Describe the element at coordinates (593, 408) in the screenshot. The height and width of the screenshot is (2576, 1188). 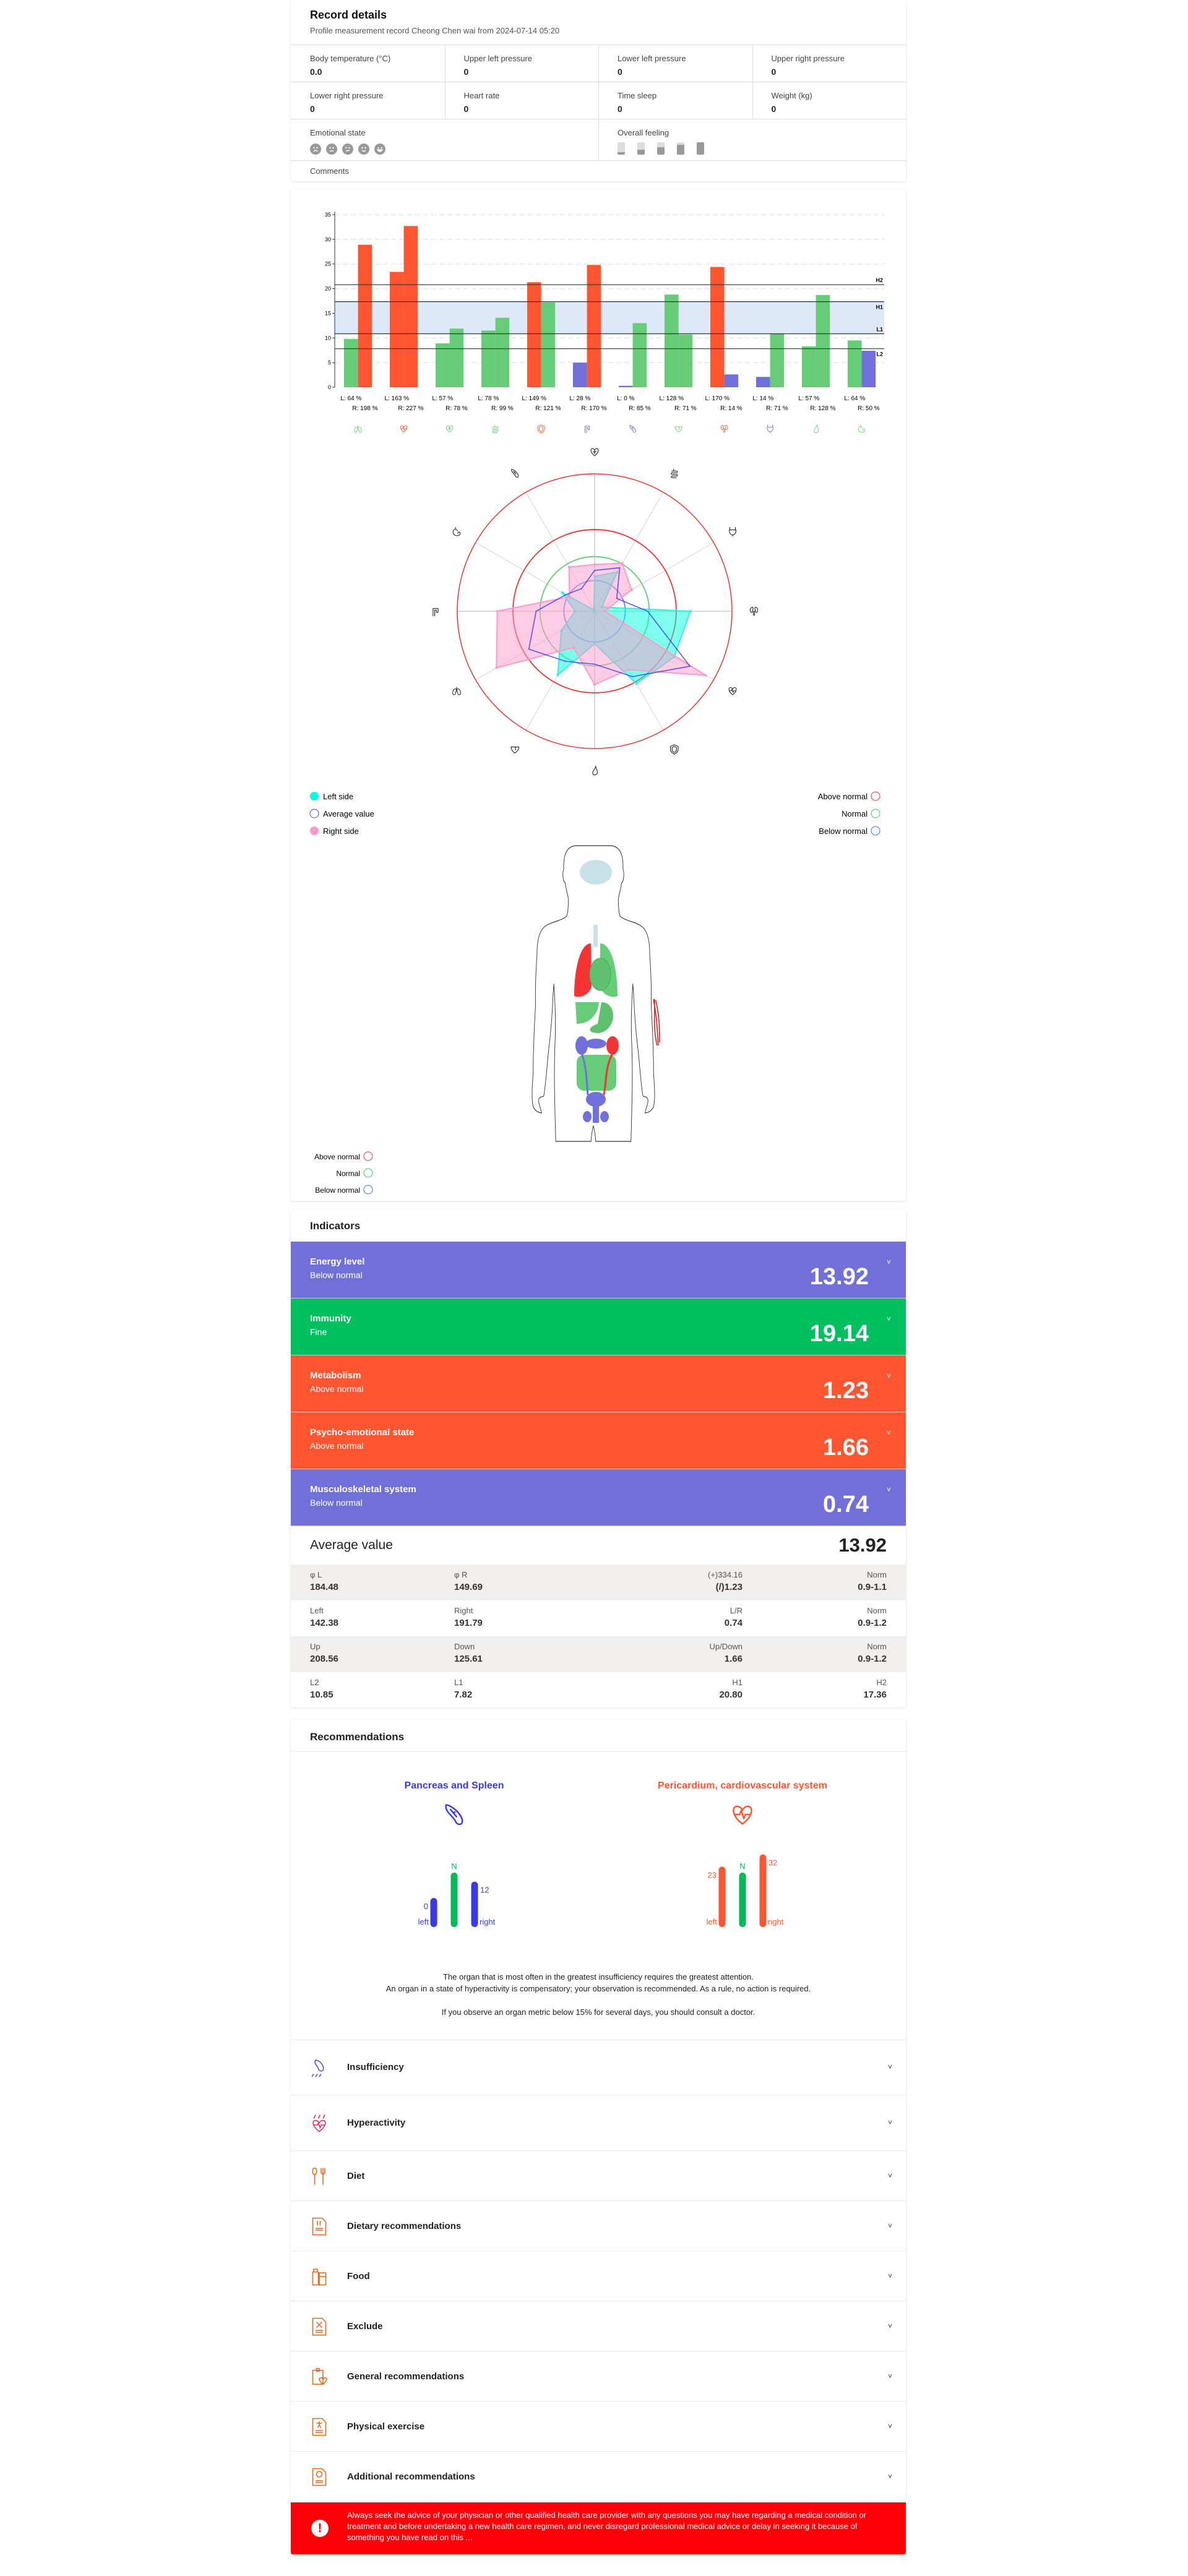
I see `right-percent-label: R: 170 %` at that location.